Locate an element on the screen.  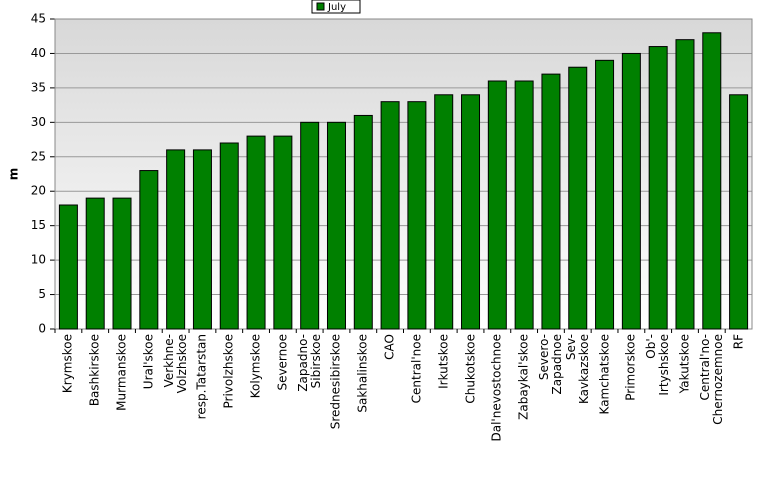
y-tick-label: 25 is located at coordinates (38, 156).